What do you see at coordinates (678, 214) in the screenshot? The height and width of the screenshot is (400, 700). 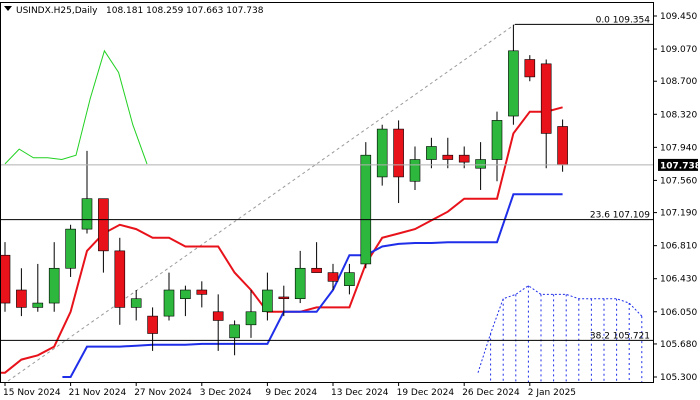 I see `y-tick-label: 107.190` at bounding box center [678, 214].